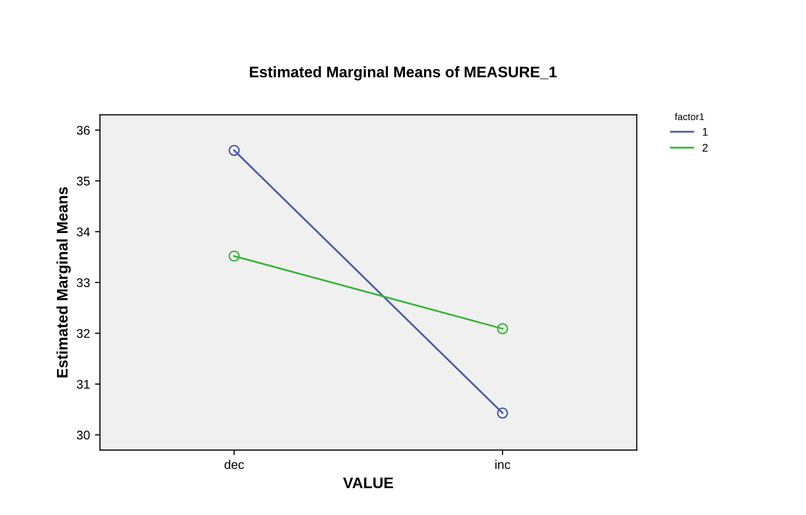 The width and height of the screenshot is (806, 515). What do you see at coordinates (705, 148) in the screenshot?
I see `legend-label: 2` at bounding box center [705, 148].